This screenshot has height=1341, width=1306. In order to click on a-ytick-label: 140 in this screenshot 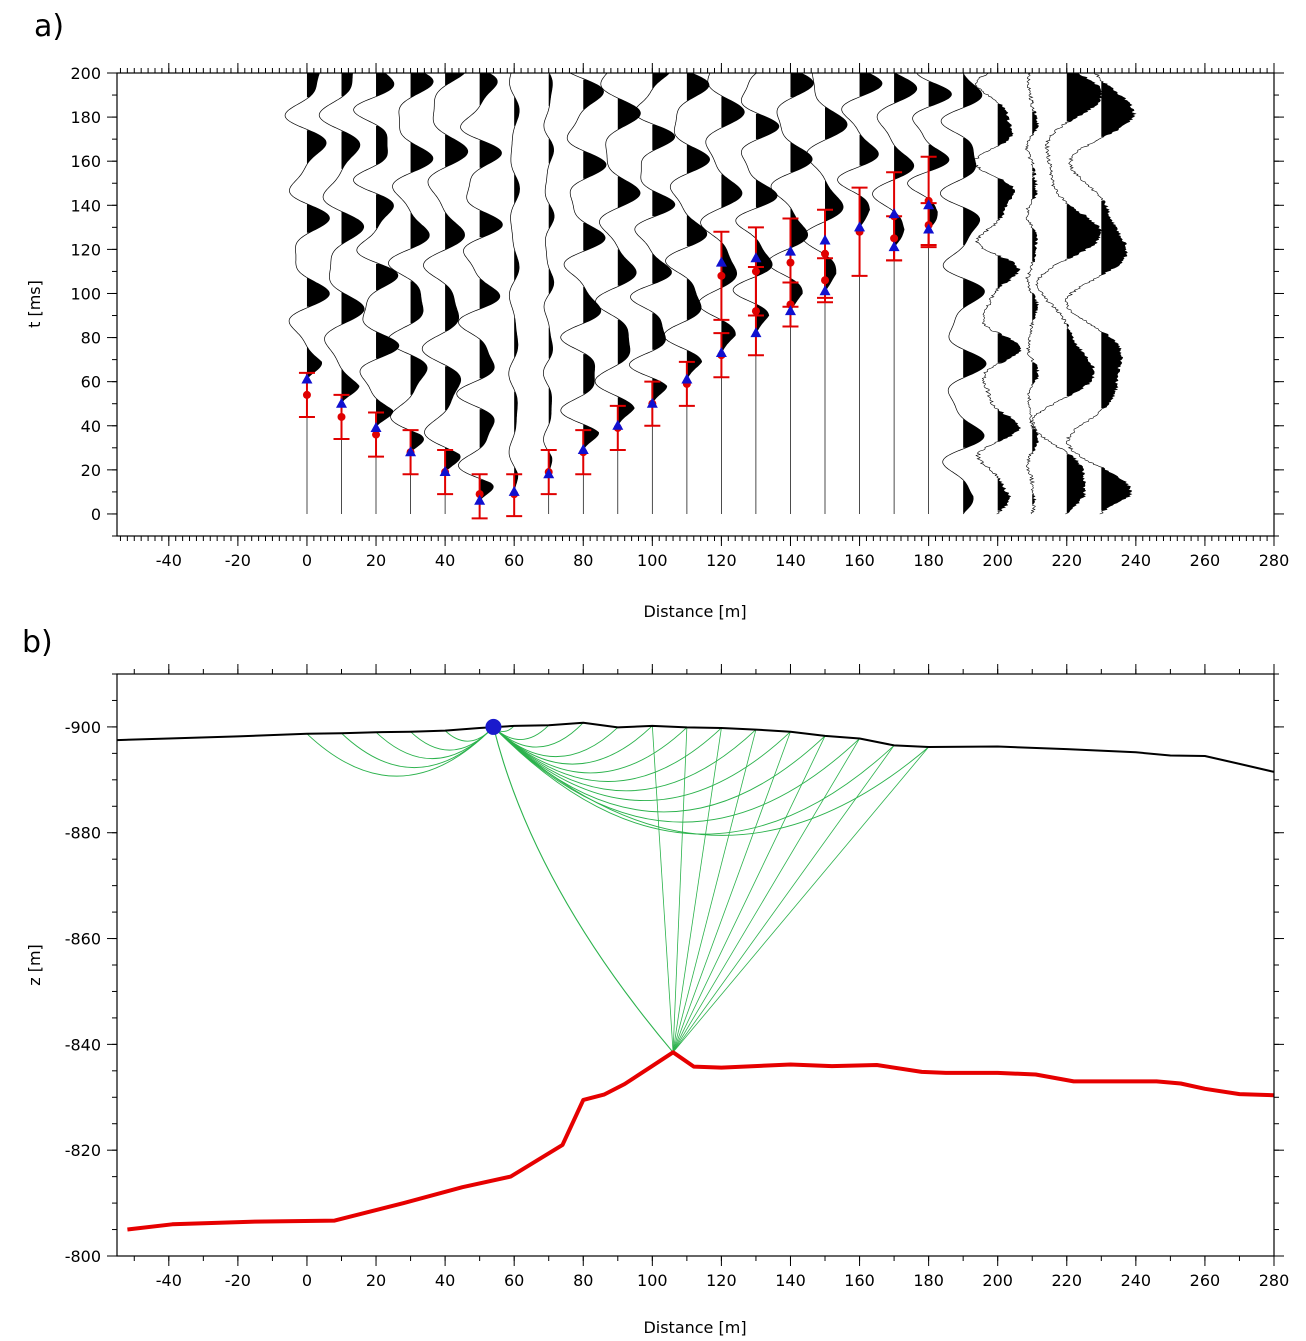, I will do `click(85, 205)`.